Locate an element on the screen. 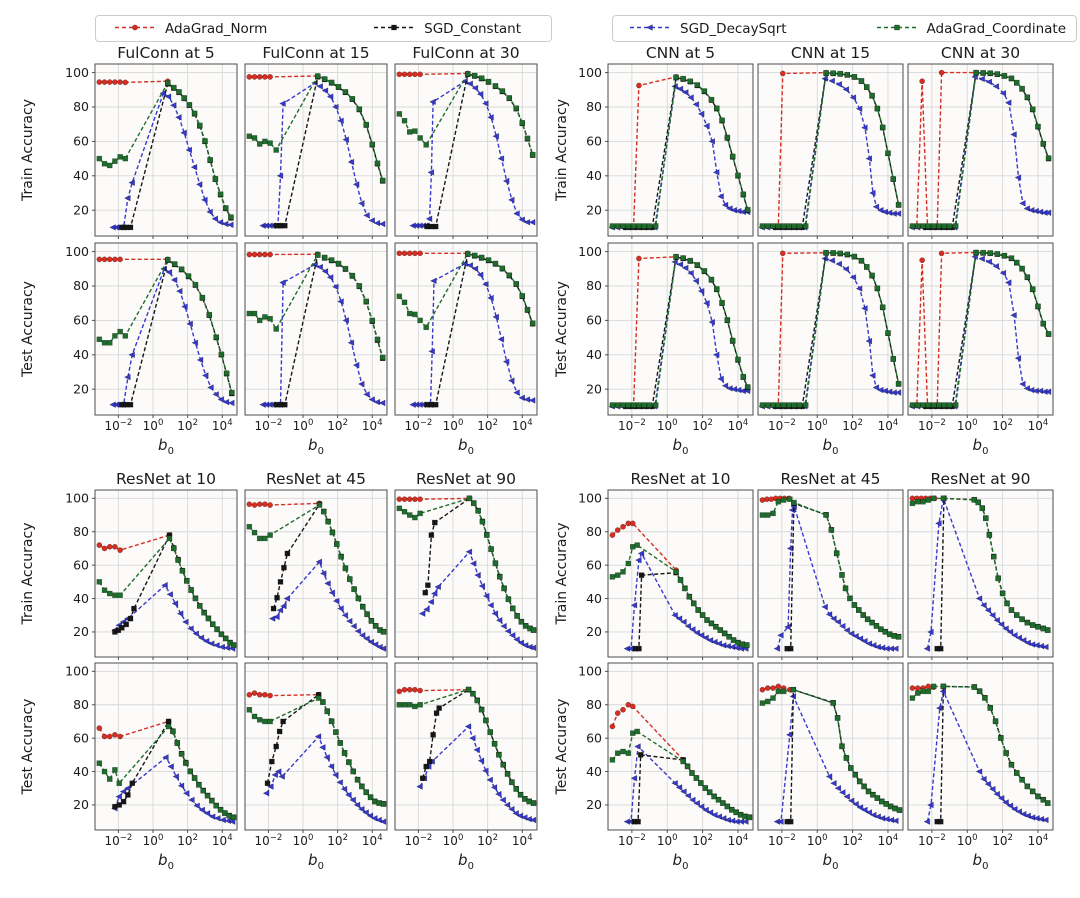 The width and height of the screenshot is (1080, 898). subplot-cnn-train-1: CNN at 15 is located at coordinates (830, 141).